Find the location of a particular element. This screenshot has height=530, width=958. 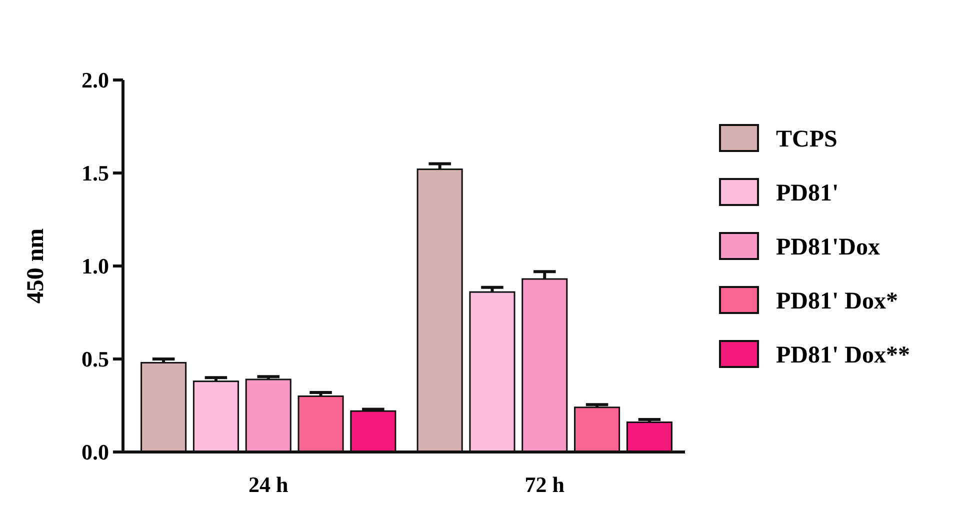

legend-label: PD81'Dox is located at coordinates (828, 247).